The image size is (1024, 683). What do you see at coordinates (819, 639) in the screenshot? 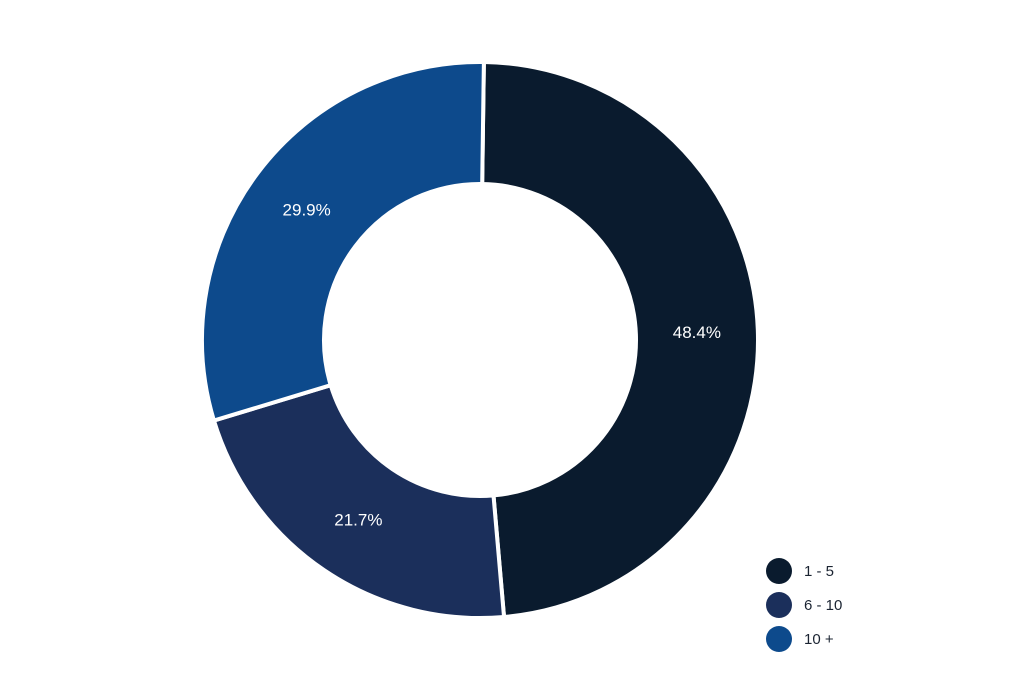
I see `legend-label: 10 +` at bounding box center [819, 639].